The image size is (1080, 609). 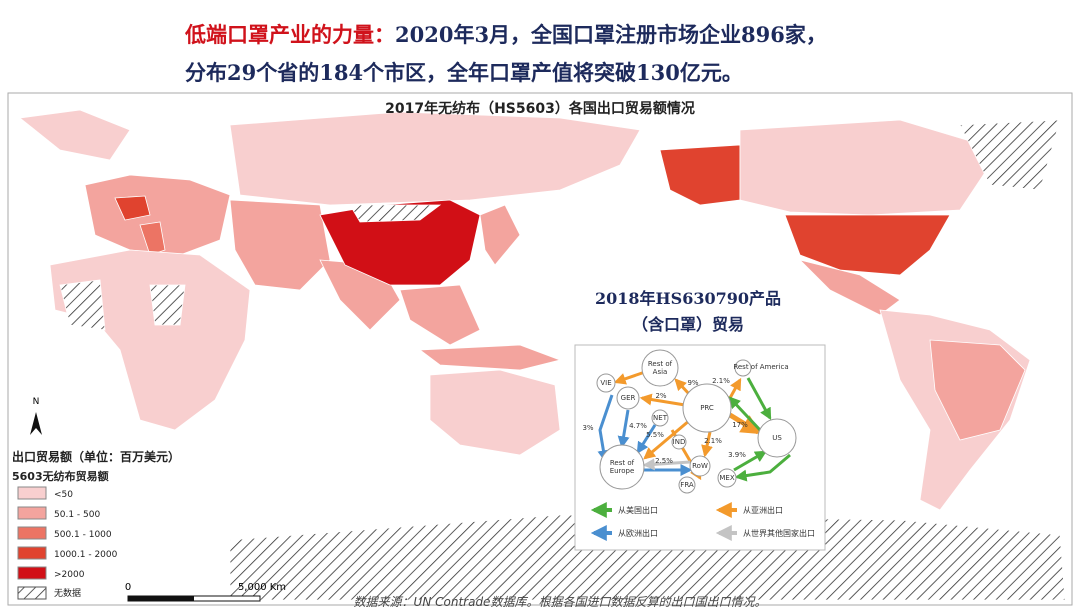 I want to click on node-label: US, so click(x=777, y=438).